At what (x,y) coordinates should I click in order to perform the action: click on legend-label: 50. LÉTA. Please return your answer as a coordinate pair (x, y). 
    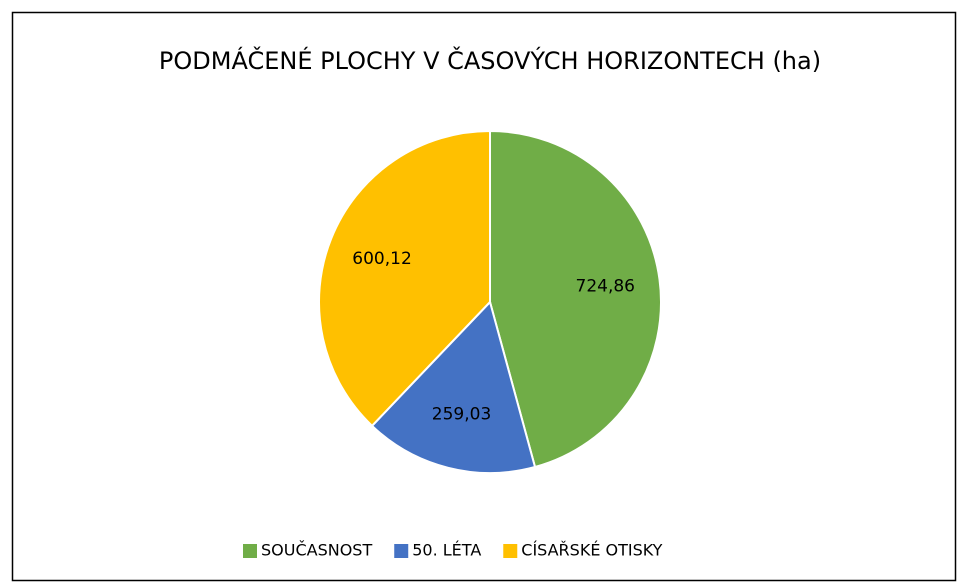
    Looking at the image, I should click on (446, 550).